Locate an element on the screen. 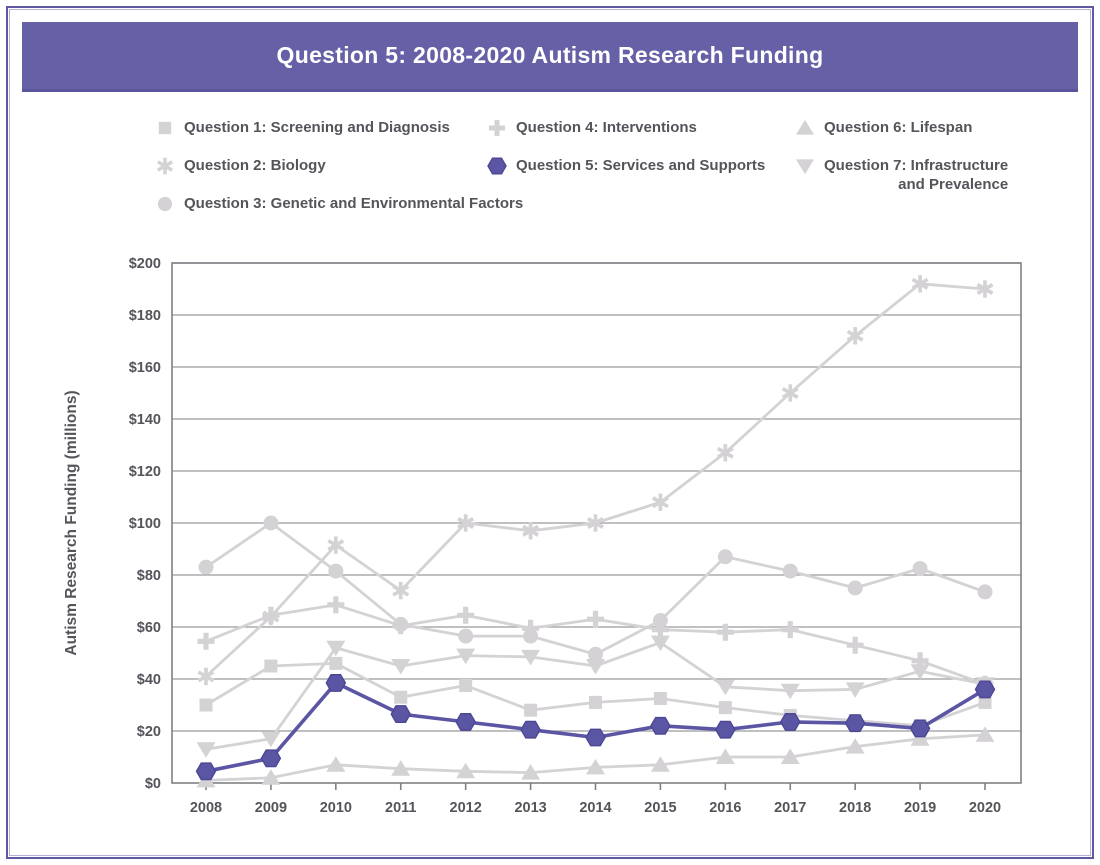 The image size is (1100, 865). y-tick-label: $80 is located at coordinates (149, 576).